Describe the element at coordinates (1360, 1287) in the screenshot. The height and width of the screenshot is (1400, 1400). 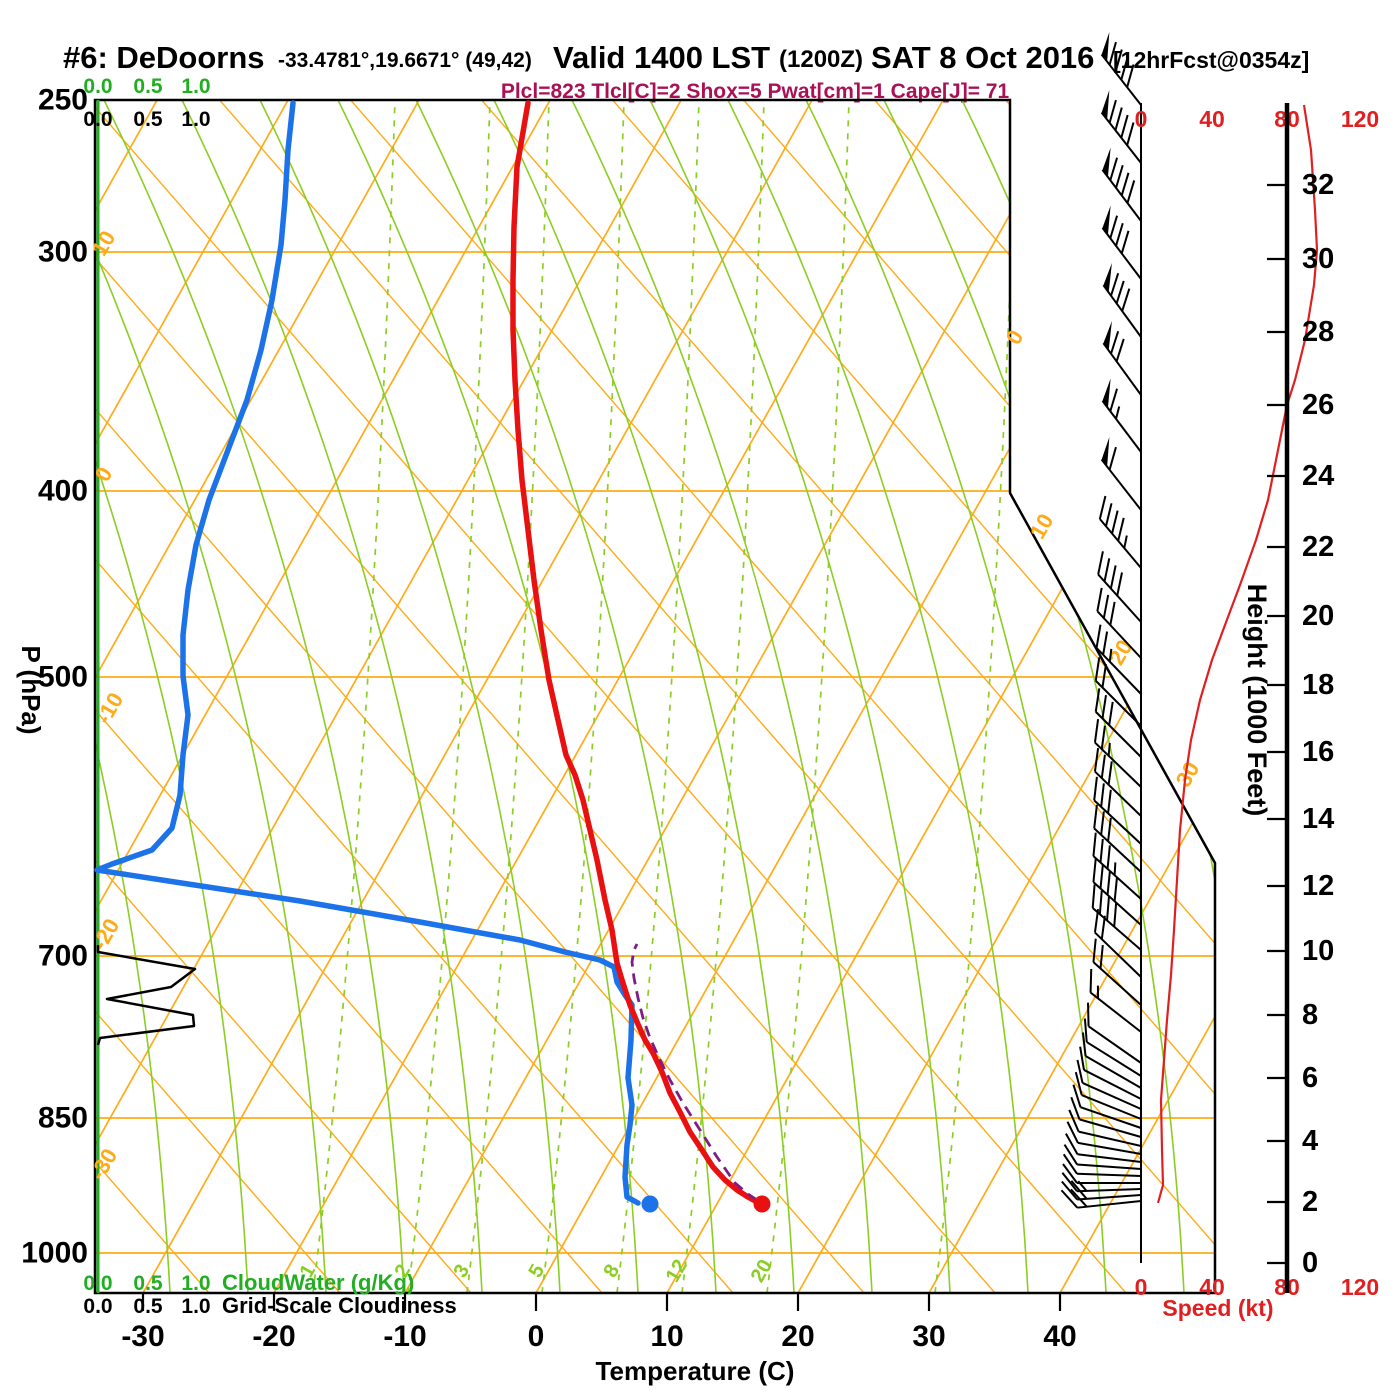
I see `speed-tick-label-bottom: 120` at that location.